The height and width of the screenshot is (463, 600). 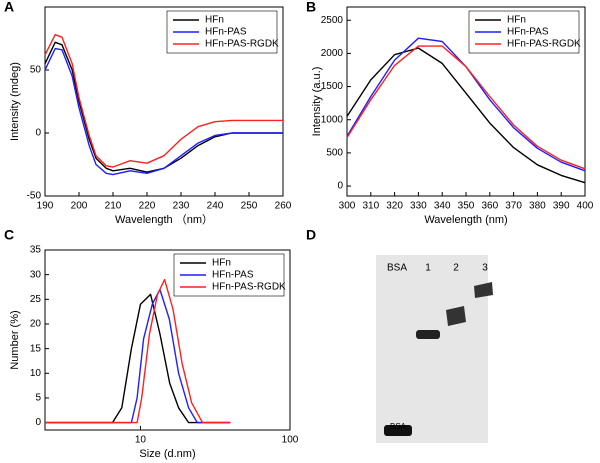 What do you see at coordinates (442, 206) in the screenshot?
I see `x-tick-label: 340` at bounding box center [442, 206].